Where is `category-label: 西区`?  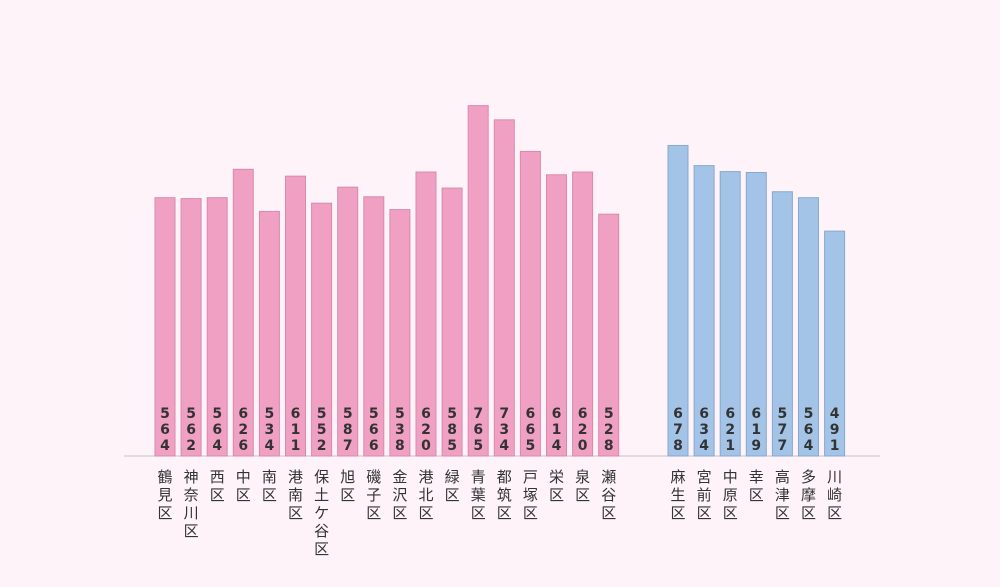
category-label: 西区 is located at coordinates (217, 486).